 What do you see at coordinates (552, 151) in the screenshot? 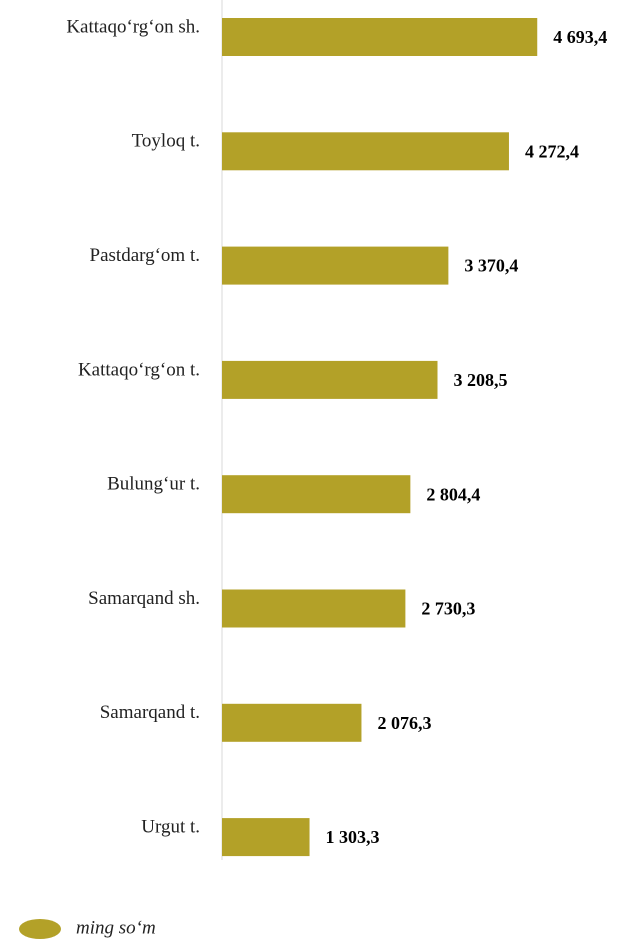
I see `value-label: 4 272,4` at bounding box center [552, 151].